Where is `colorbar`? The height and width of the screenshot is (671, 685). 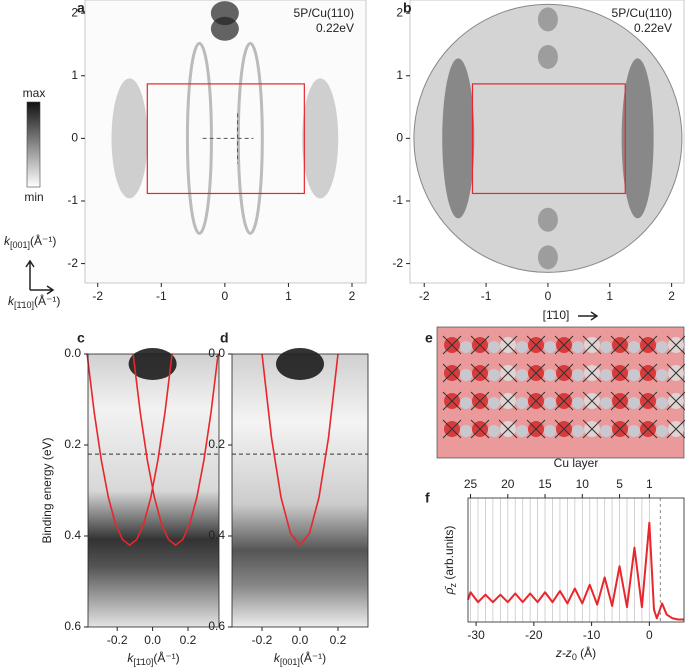 colorbar is located at coordinates (33, 144).